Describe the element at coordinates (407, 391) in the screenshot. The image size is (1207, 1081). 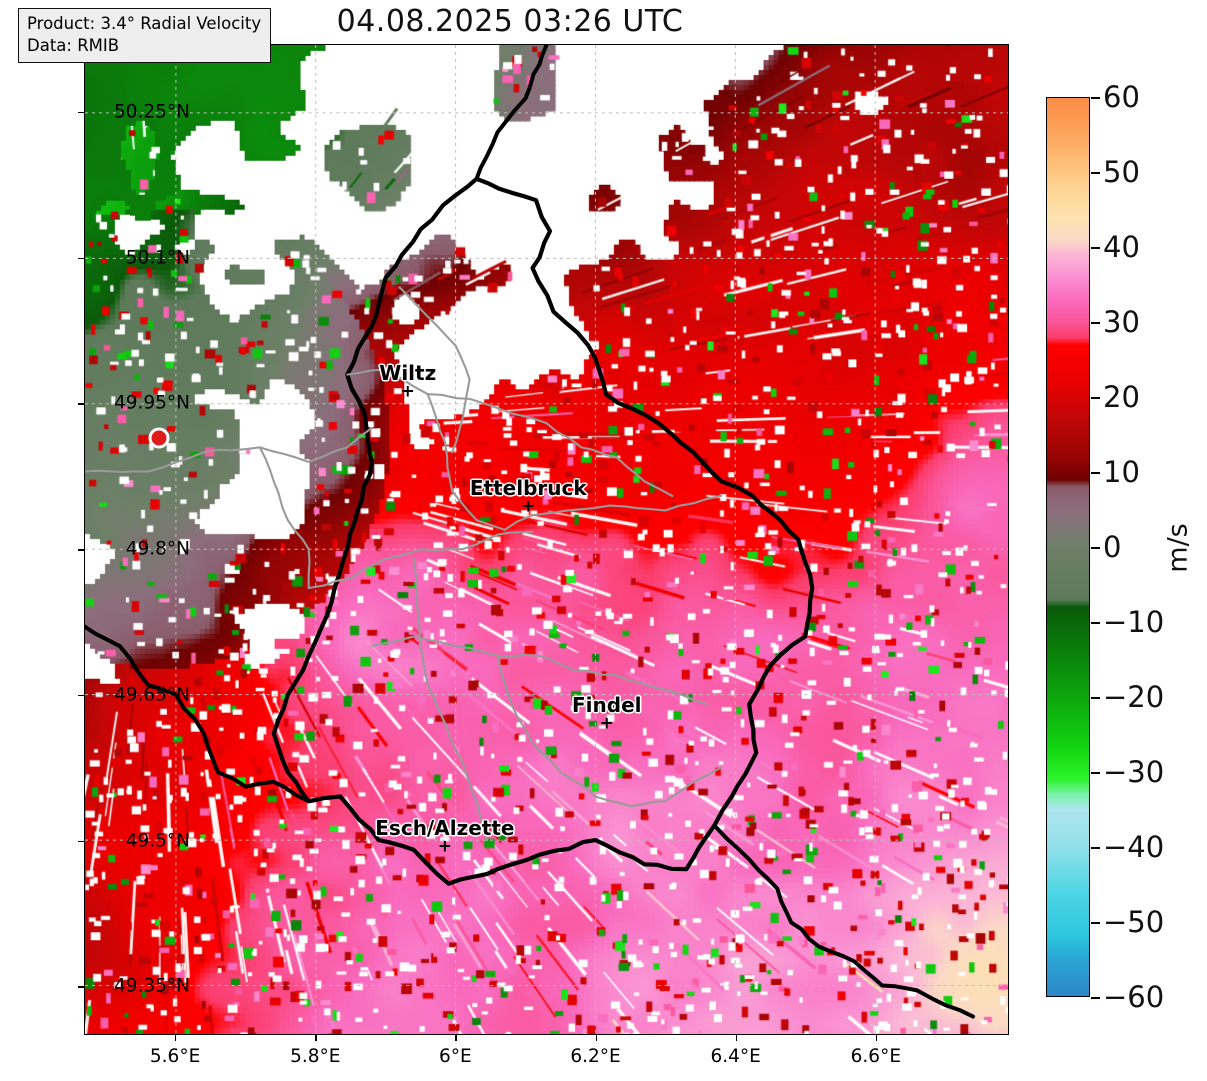
I see `city-marker-wiltz: +` at that location.